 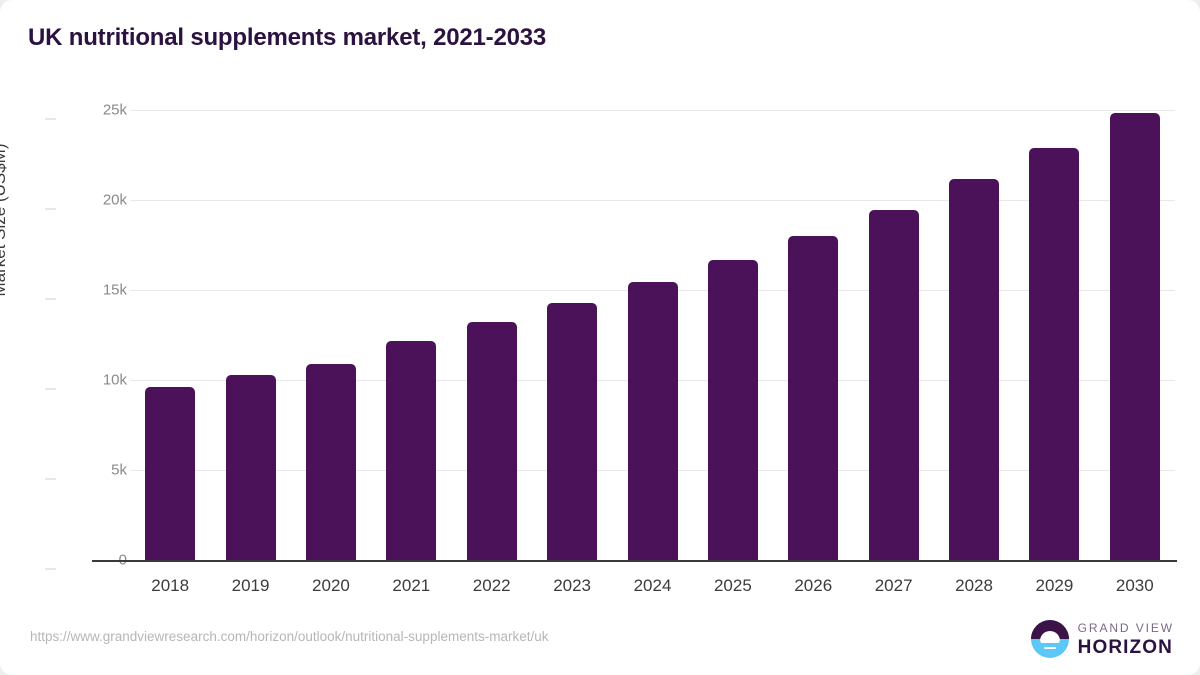 What do you see at coordinates (86, 201) in the screenshot?
I see `y-axis-tick-label: 20k` at bounding box center [86, 201].